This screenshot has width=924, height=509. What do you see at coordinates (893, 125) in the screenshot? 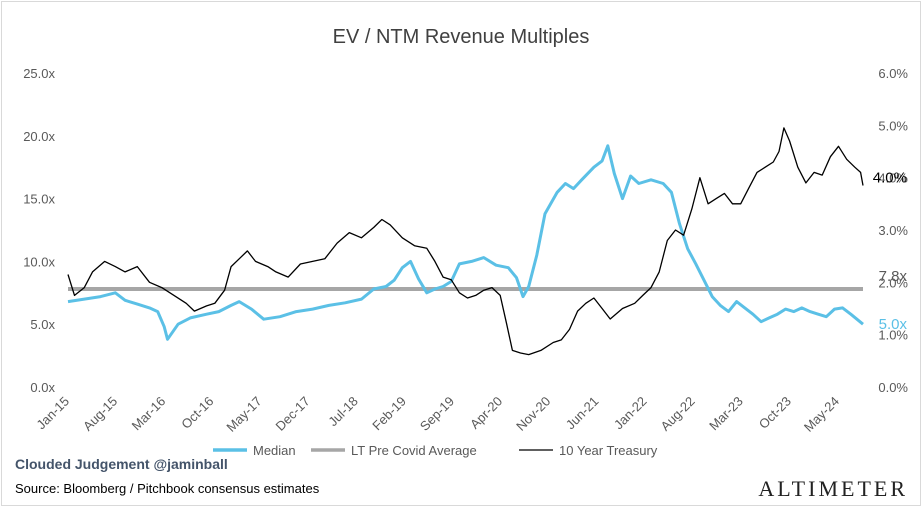
I see `right-axis-tick-label: 5.0%` at bounding box center [893, 125].